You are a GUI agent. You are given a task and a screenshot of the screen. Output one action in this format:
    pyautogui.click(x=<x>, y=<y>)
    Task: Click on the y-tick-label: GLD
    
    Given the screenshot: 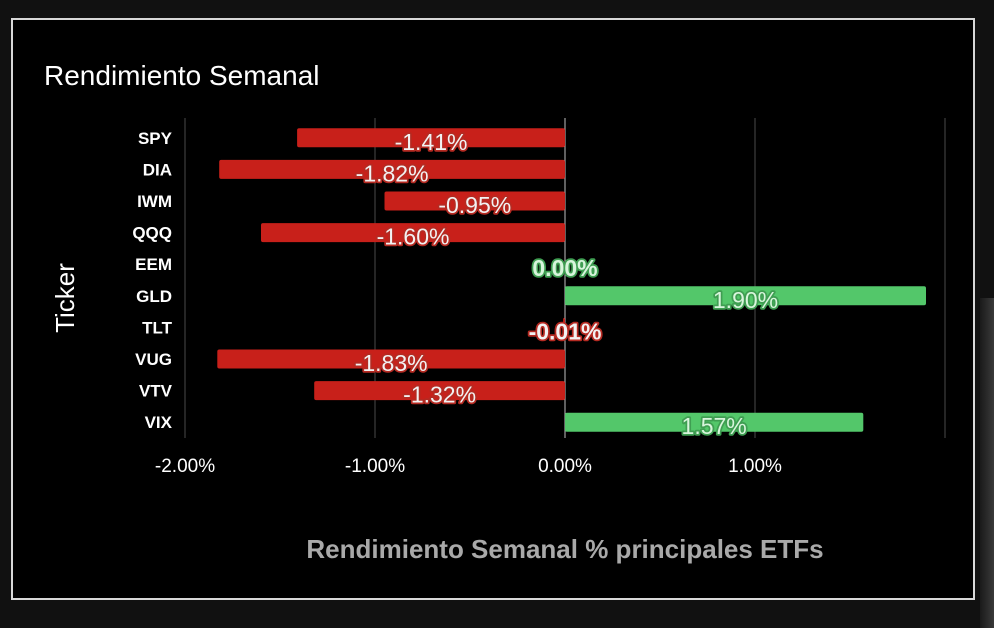 What is the action you would take?
    pyautogui.click(x=154, y=296)
    